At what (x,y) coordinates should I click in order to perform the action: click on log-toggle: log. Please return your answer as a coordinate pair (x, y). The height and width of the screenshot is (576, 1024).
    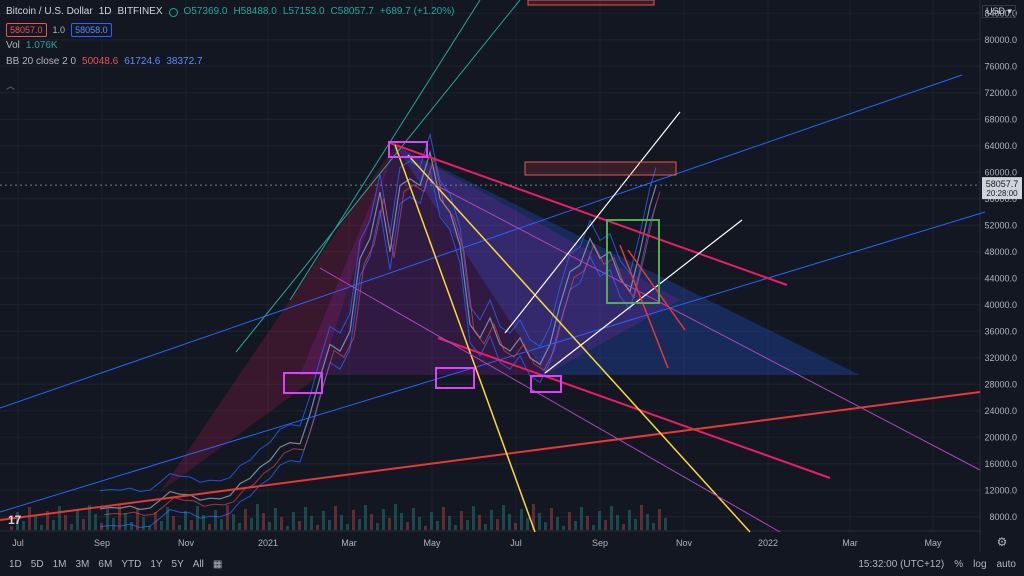
    Looking at the image, I should click on (980, 564).